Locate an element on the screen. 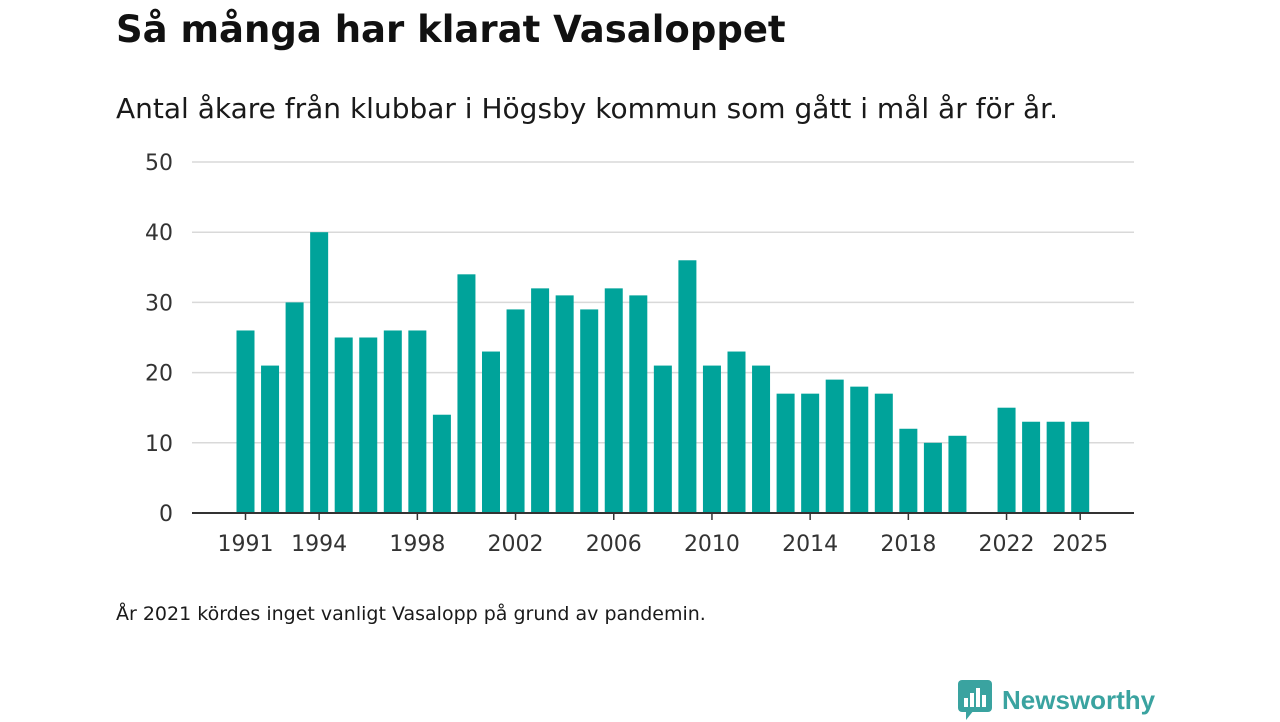  x-tick-label: 1998 is located at coordinates (417, 544).